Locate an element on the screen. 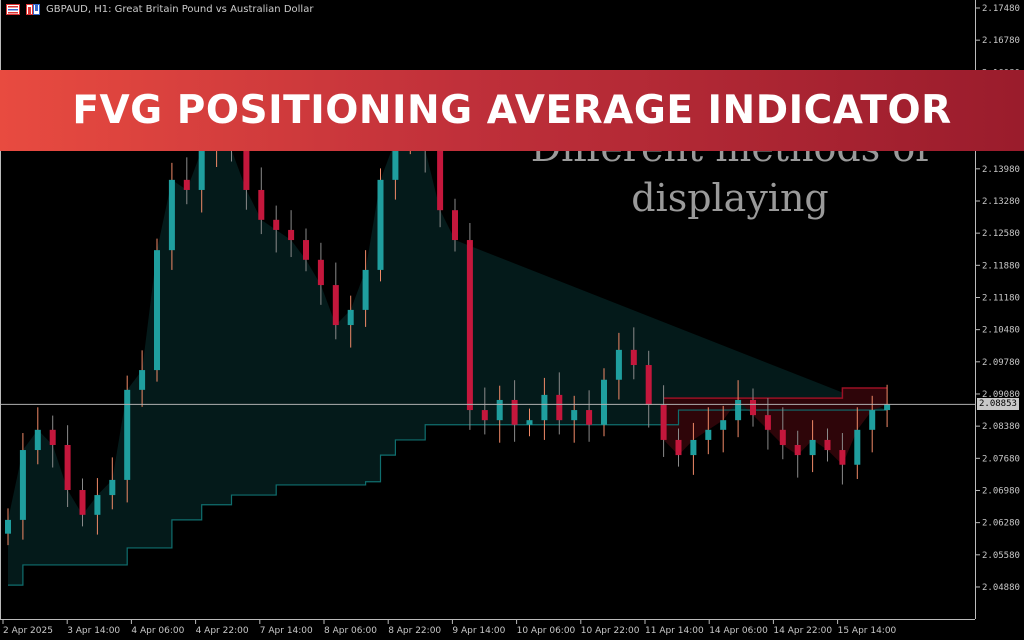 Image resolution: width=1024 pixels, height=640 pixels. x-tick-label: 15 Apr 14:00 is located at coordinates (867, 631).